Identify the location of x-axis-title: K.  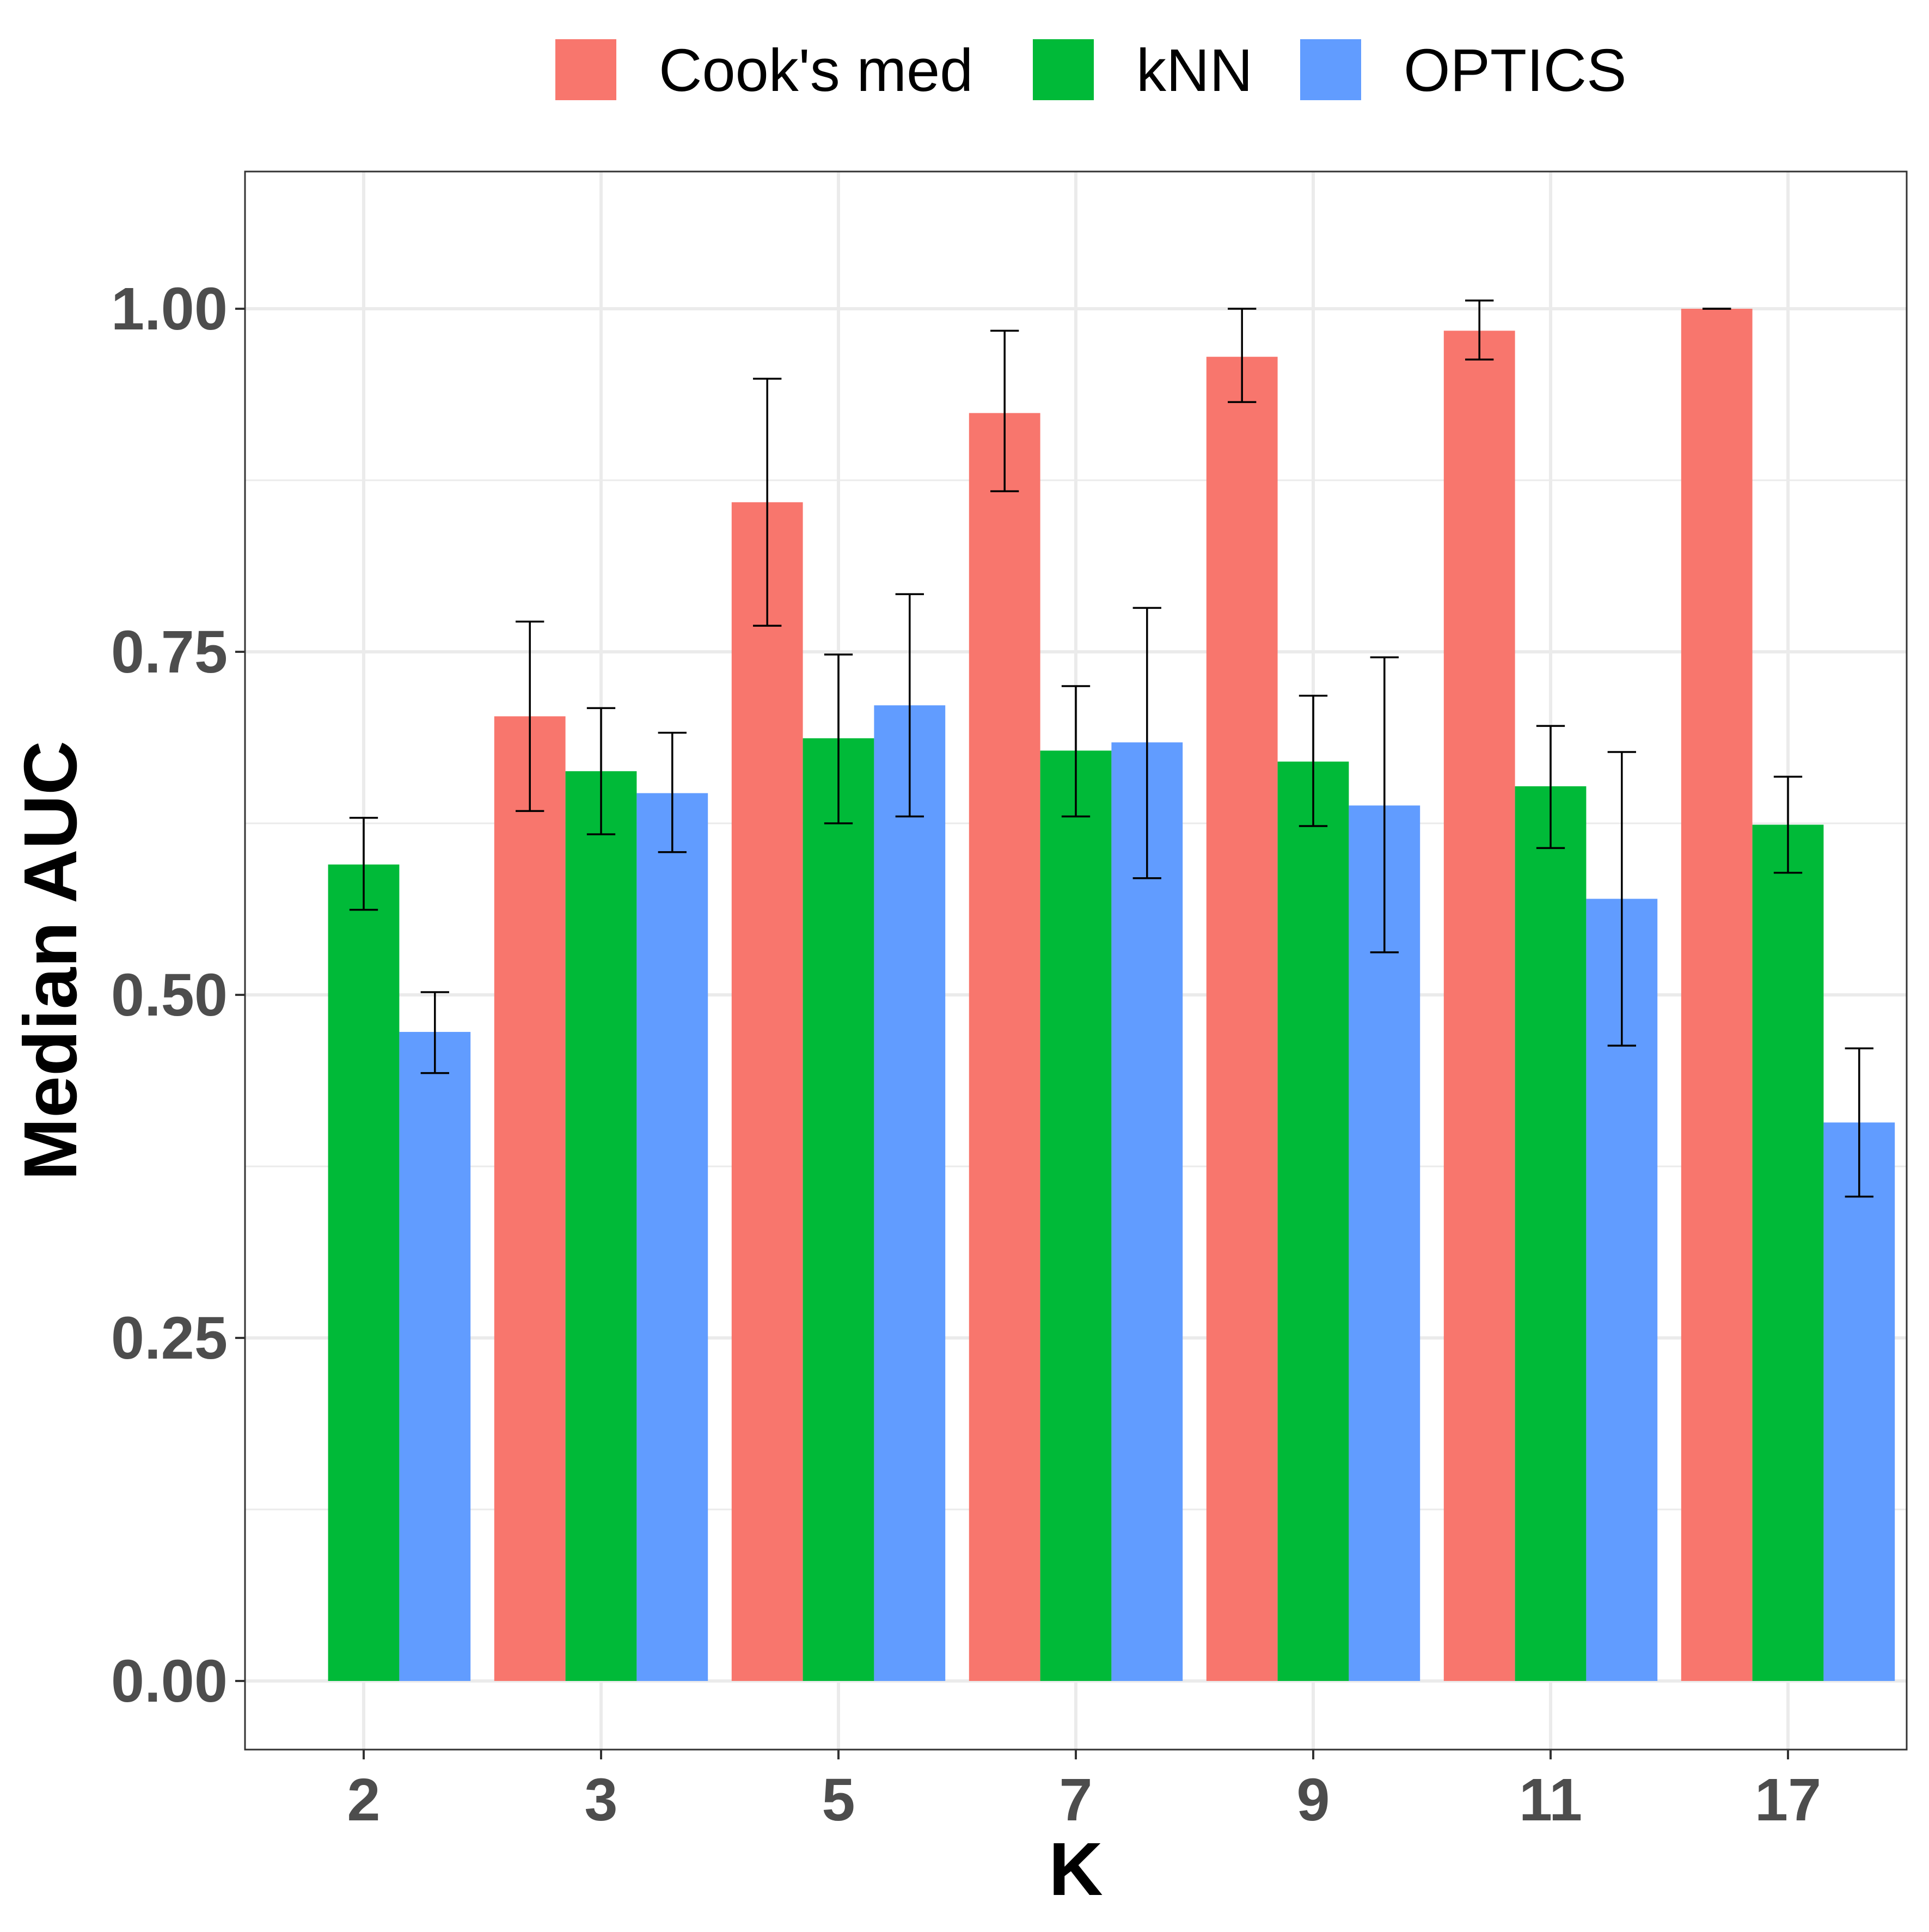
(1076, 1869).